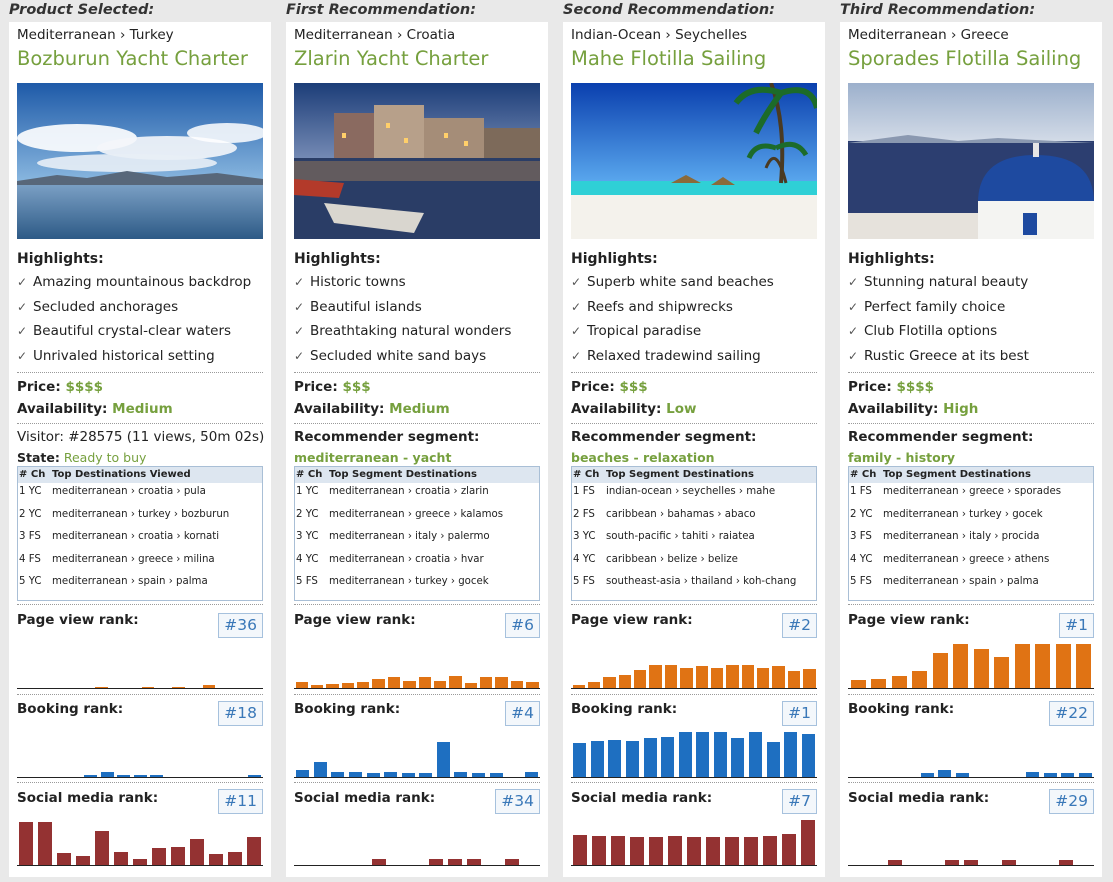 This screenshot has height=882, width=1113. What do you see at coordinates (140, 562) in the screenshot?
I see `table-row: 4 FS mediterranean › greece › milina` at bounding box center [140, 562].